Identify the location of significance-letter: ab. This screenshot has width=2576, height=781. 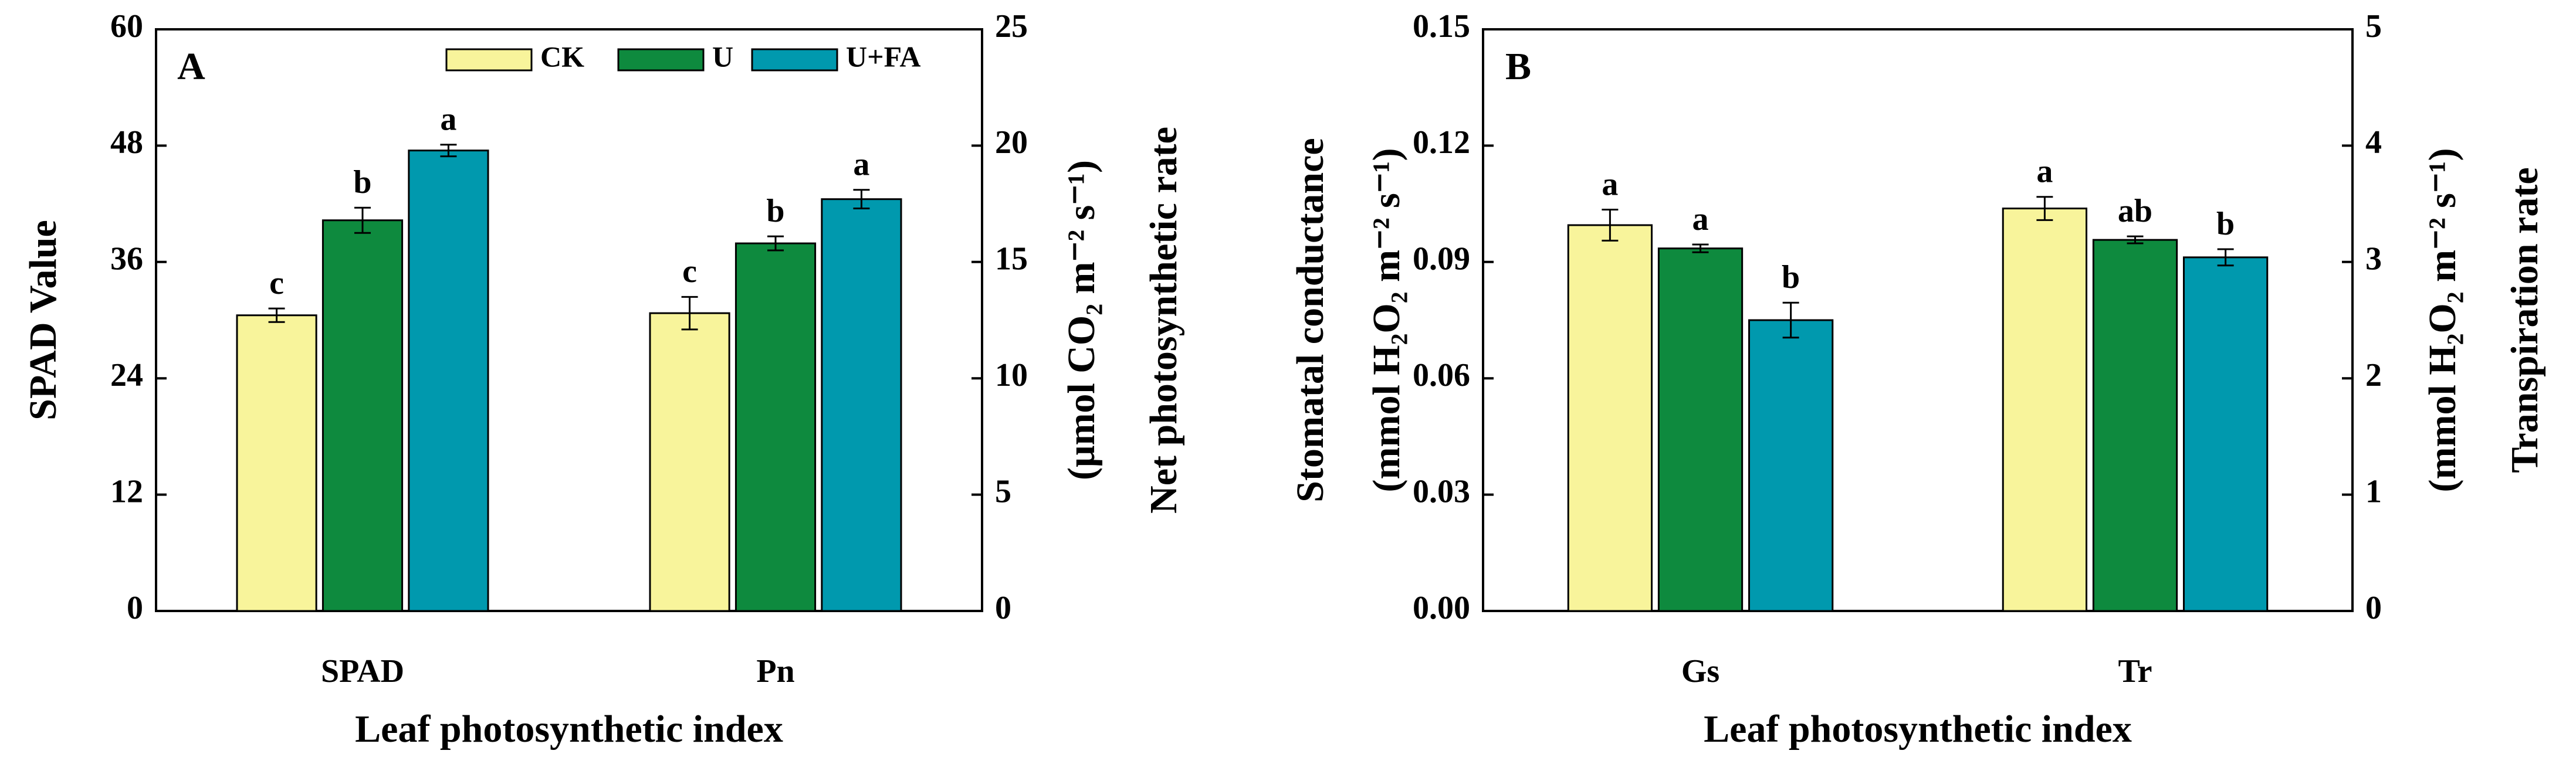
(2135, 211).